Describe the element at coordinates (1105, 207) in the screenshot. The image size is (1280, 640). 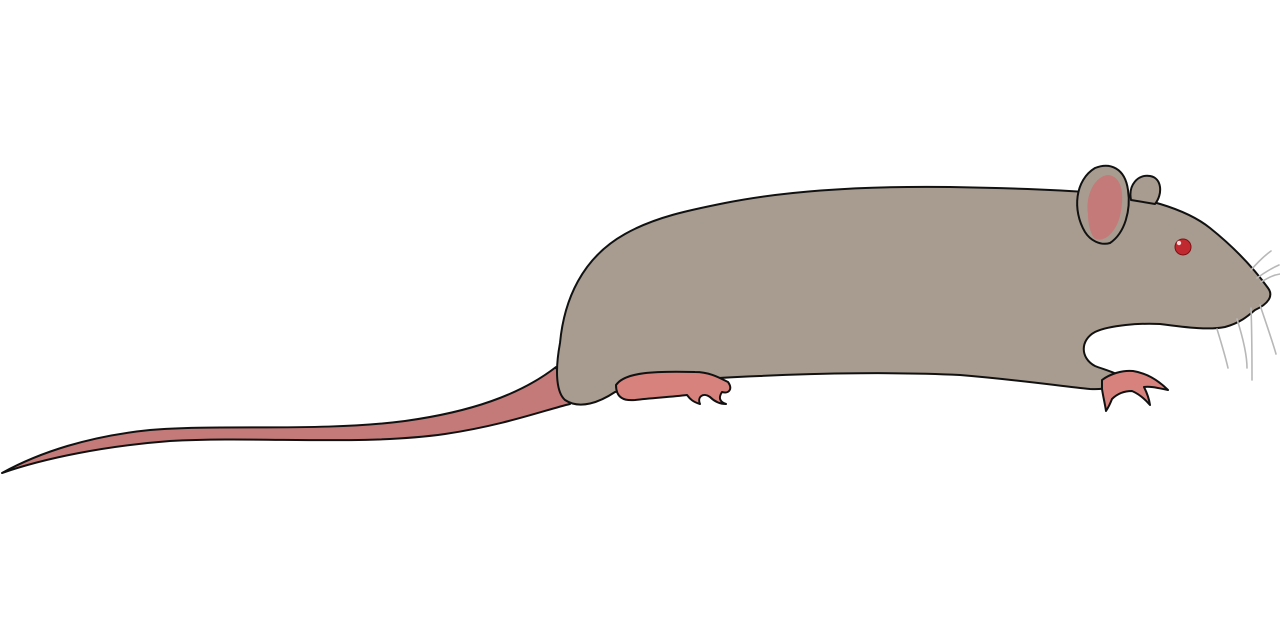
I see `rat-inner-ear` at that location.